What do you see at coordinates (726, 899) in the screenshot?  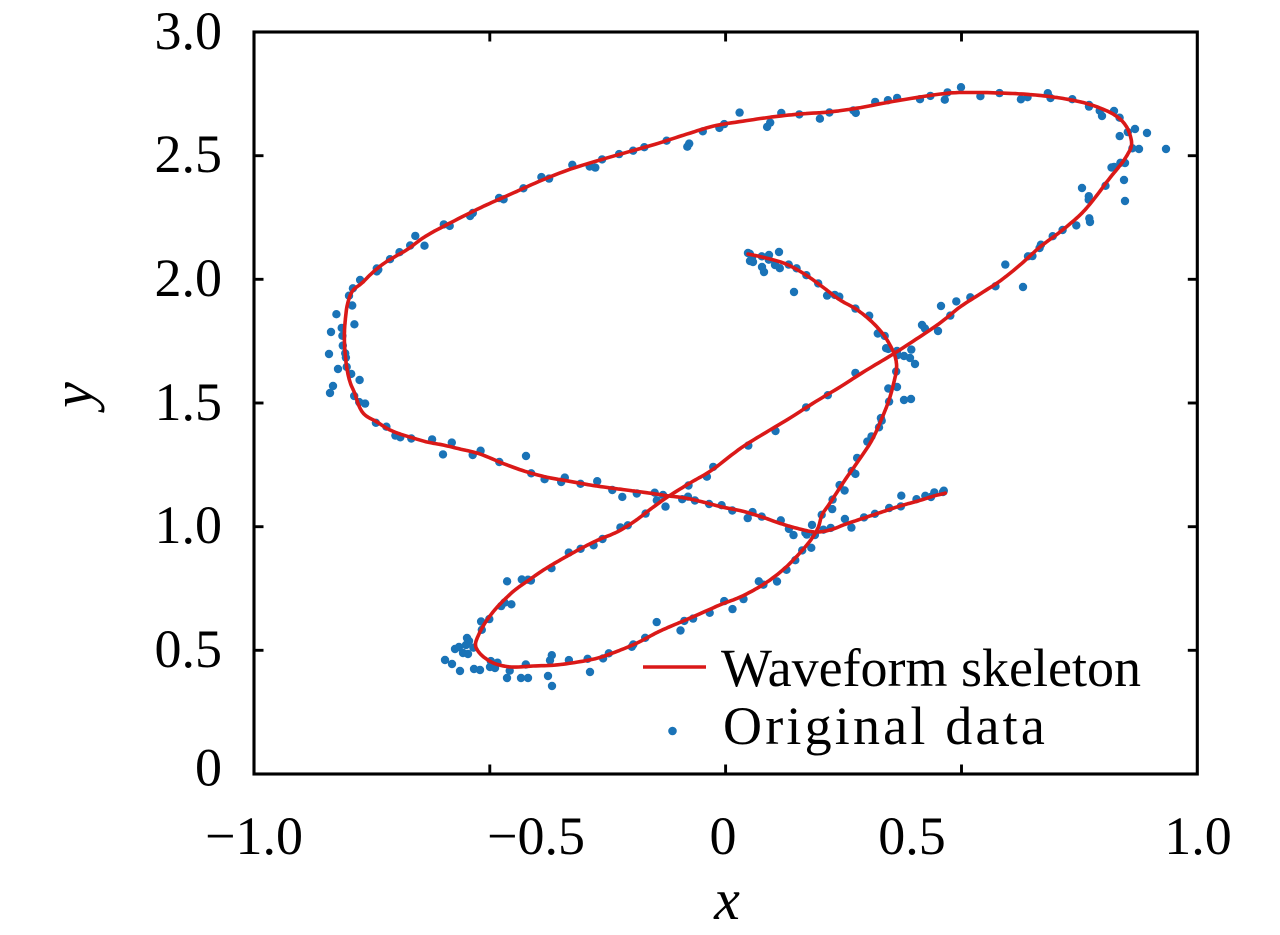 I see `svg-text: x` at bounding box center [726, 899].